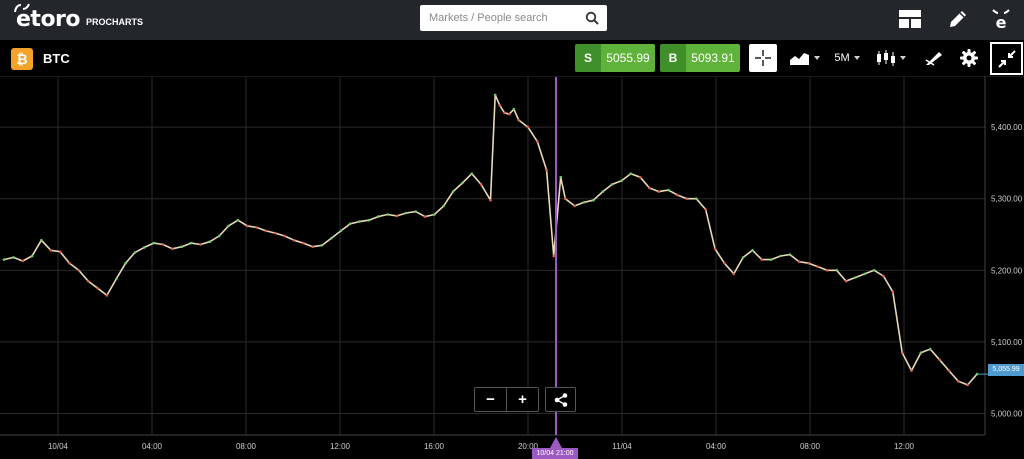  Describe the element at coordinates (560, 399) in the screenshot. I see `share-button` at that location.